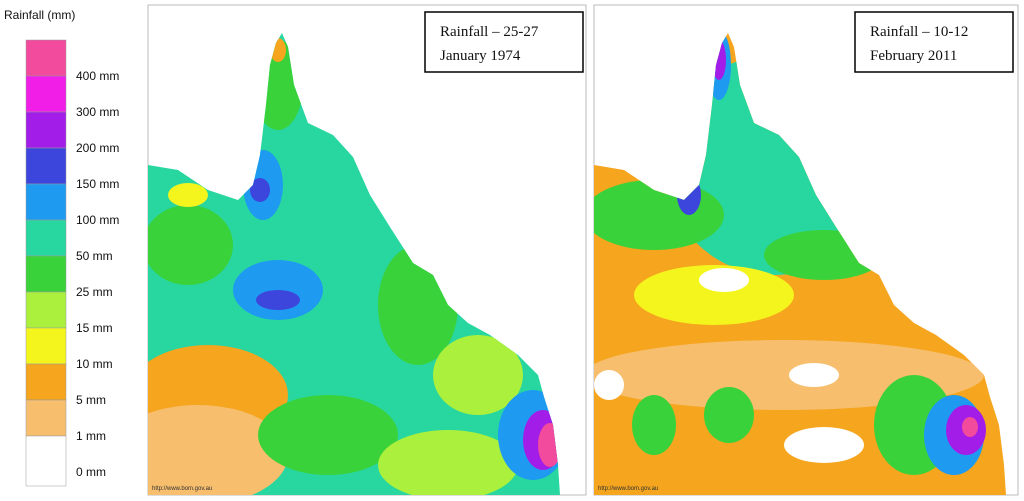 The image size is (1024, 501). What do you see at coordinates (97, 148) in the screenshot?
I see `legend-label: 200 mm` at bounding box center [97, 148].